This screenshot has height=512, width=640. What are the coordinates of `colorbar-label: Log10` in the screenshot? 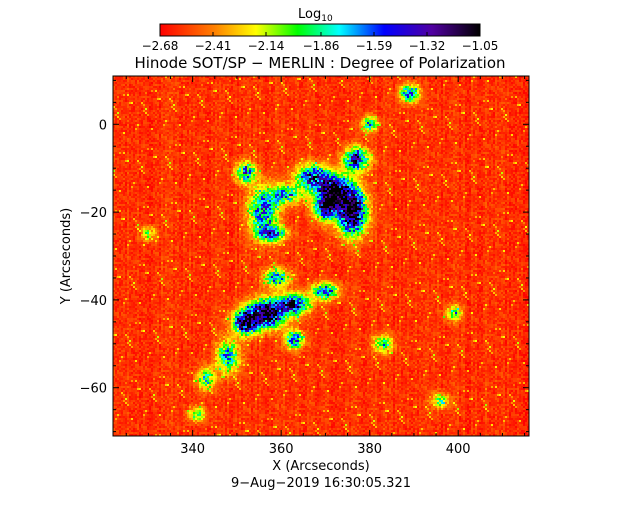 It's located at (315, 15).